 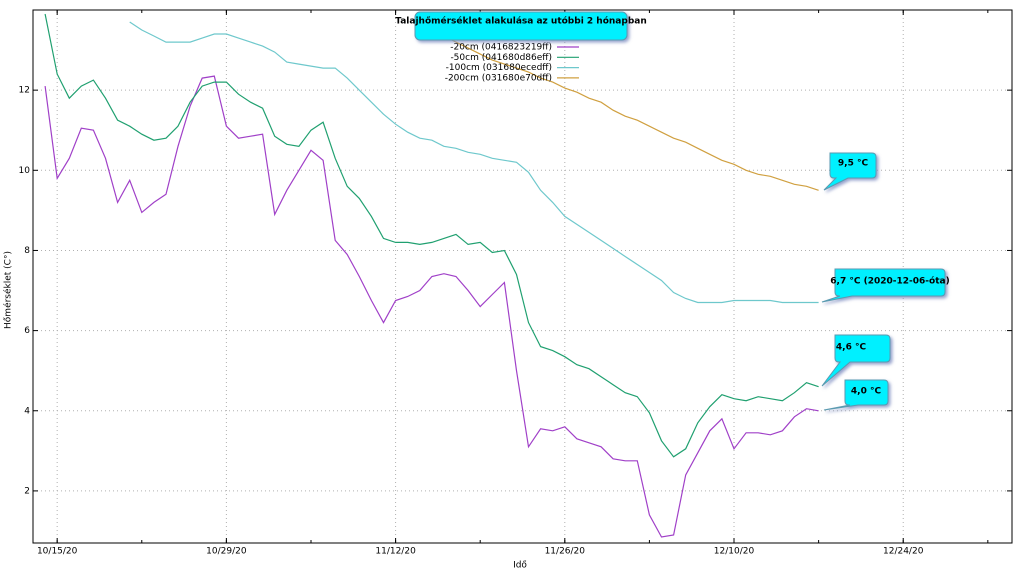 I want to click on title-bg, so click(x=521, y=26).